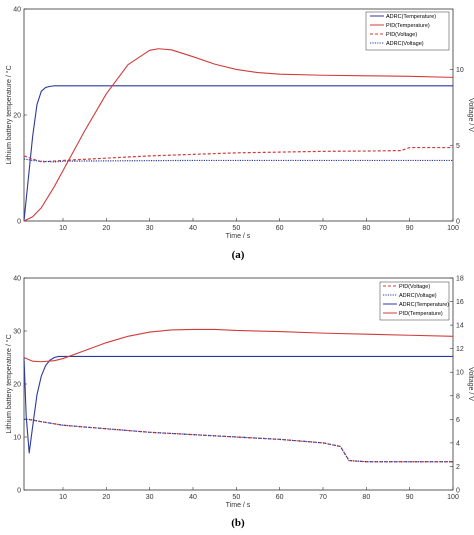  What do you see at coordinates (238, 505) in the screenshot?
I see `chart-b-x-label: Time / s` at bounding box center [238, 505].